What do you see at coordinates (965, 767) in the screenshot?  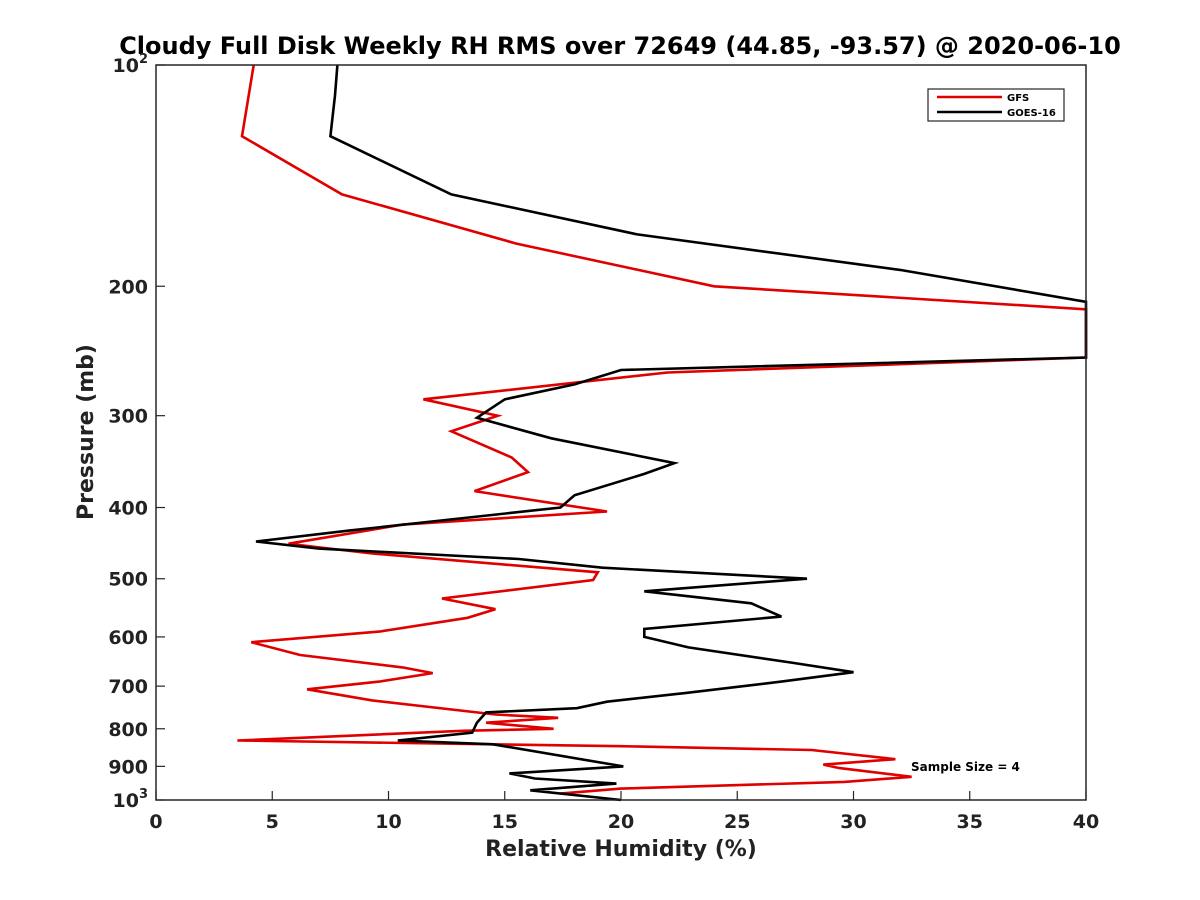 I see `sample-size-annotation: Sample Size = 4` at bounding box center [965, 767].